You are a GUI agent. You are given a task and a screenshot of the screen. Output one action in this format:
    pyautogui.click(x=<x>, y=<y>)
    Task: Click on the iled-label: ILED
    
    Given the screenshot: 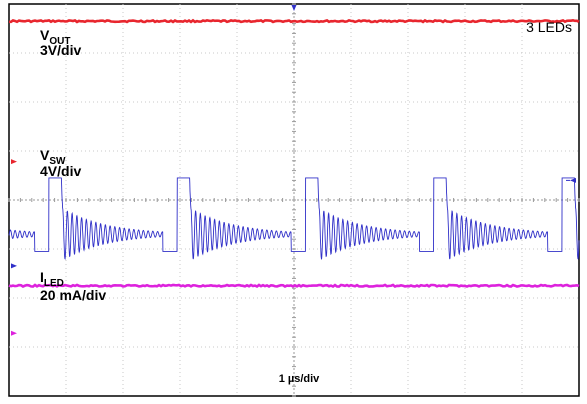 What is the action you would take?
    pyautogui.click(x=52, y=279)
    